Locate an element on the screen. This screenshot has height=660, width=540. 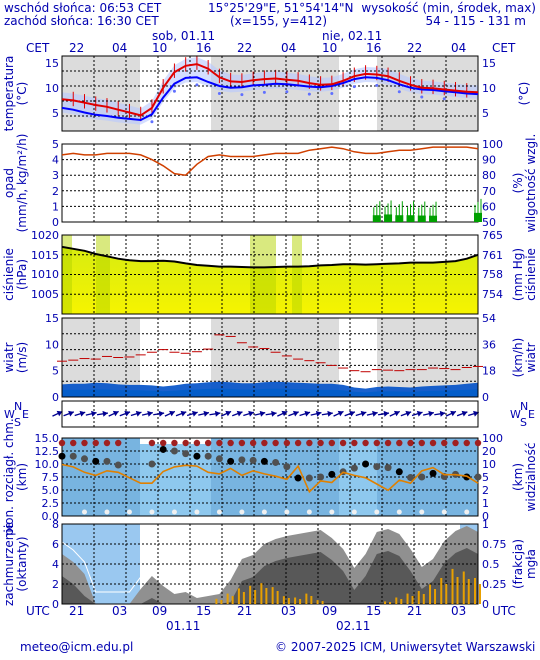
pressure-left-tick: 1010 is located at coordinates (45, 274).